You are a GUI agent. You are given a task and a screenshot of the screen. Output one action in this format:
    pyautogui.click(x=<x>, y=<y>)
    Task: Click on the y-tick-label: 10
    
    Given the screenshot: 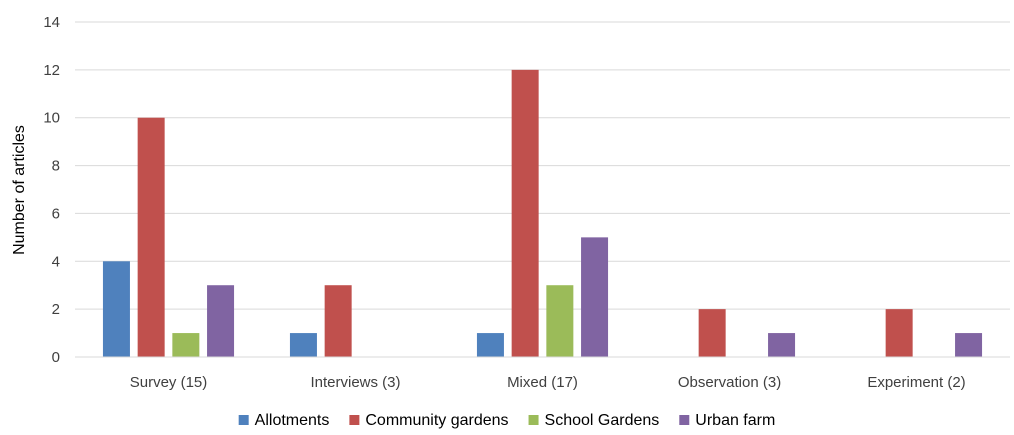 What is the action you would take?
    pyautogui.click(x=51, y=118)
    